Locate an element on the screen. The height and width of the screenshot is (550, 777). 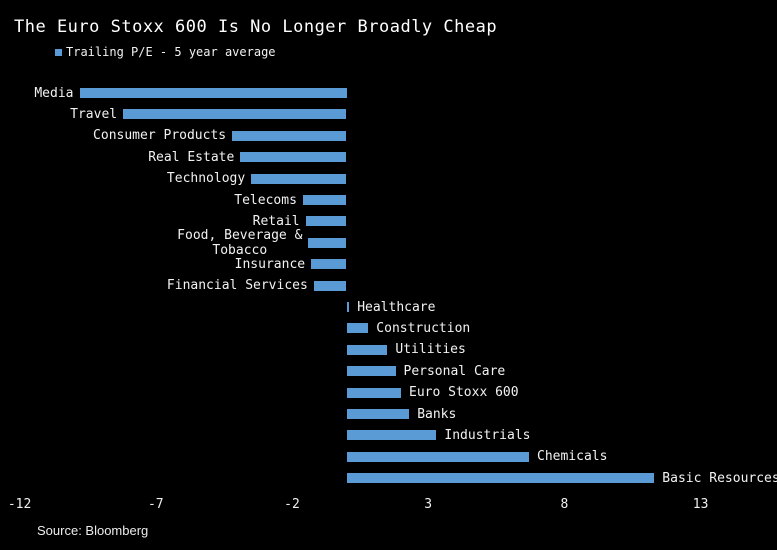
category-label: Retail is located at coordinates (276, 221).